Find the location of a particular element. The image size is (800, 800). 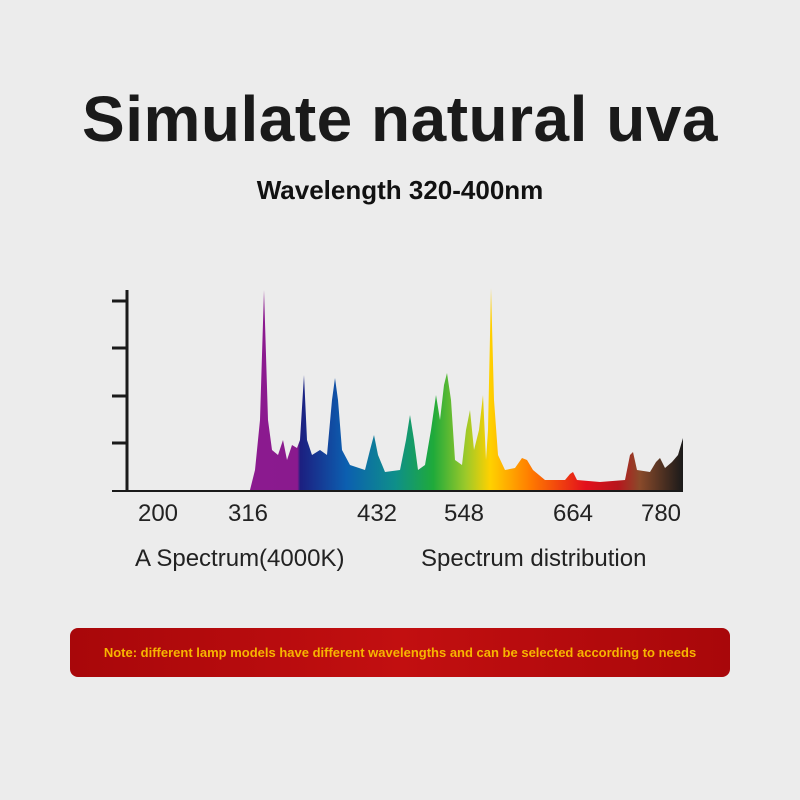

x-tick-label: 432 is located at coordinates (377, 513).